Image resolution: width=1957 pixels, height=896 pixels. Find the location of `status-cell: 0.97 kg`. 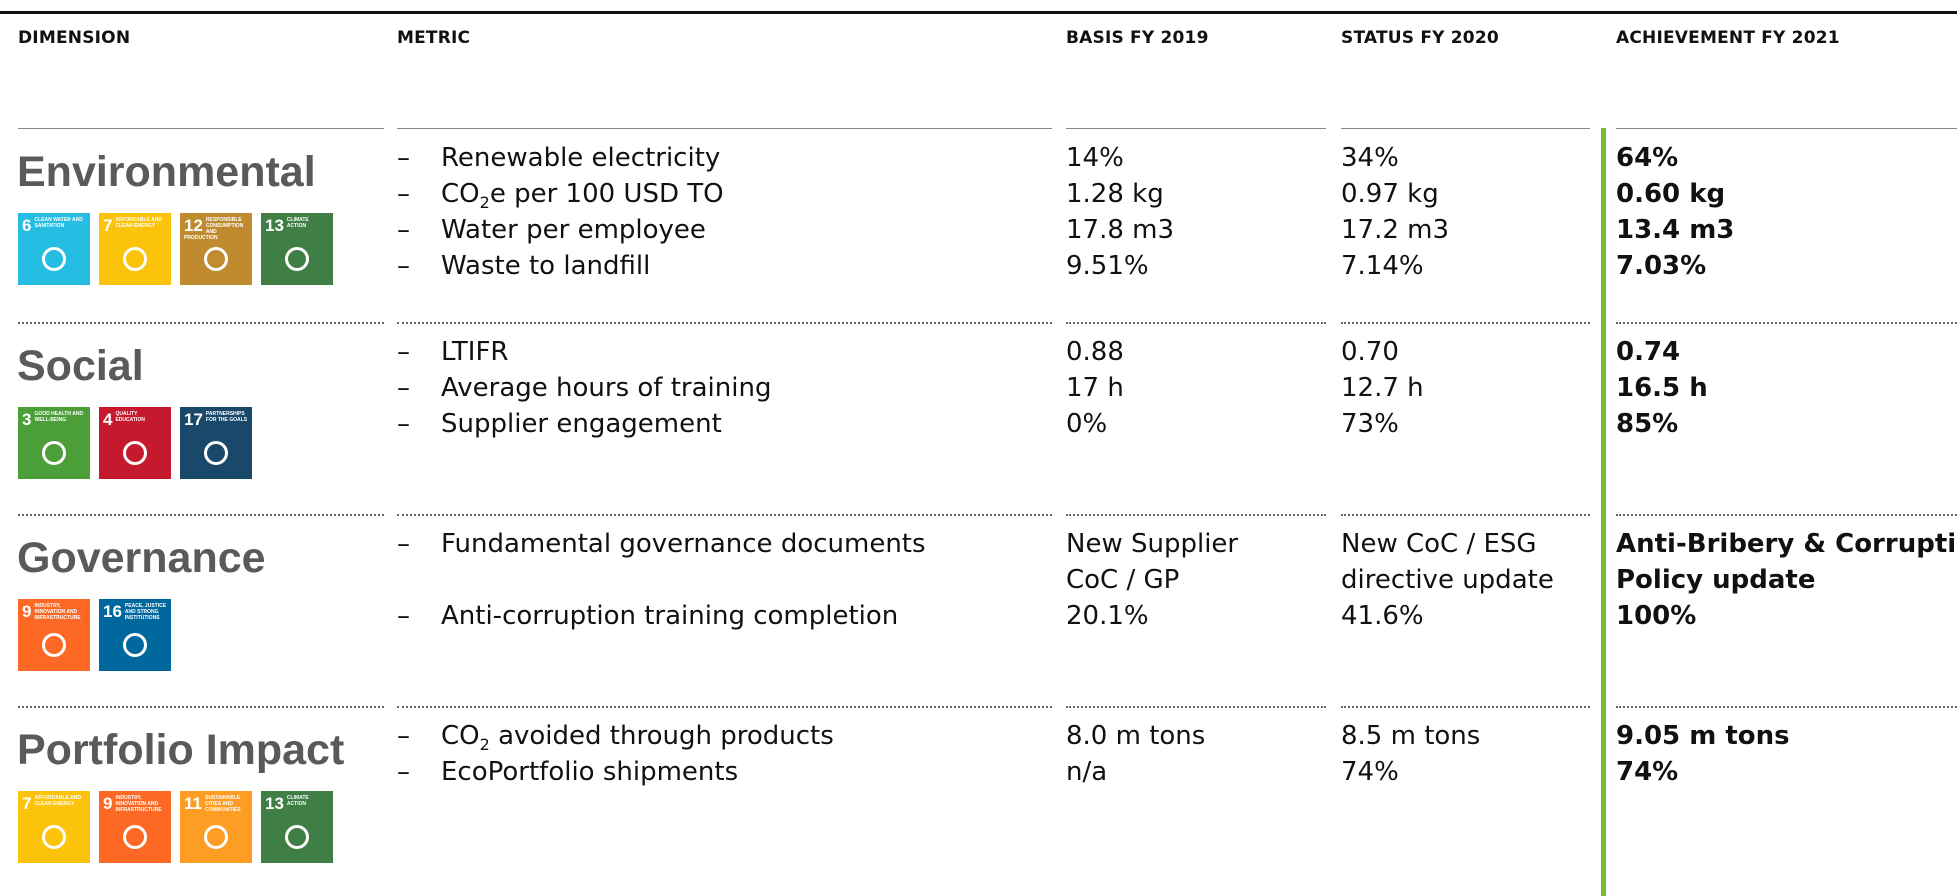

status-cell: 0.97 kg is located at coordinates (1478, 194).